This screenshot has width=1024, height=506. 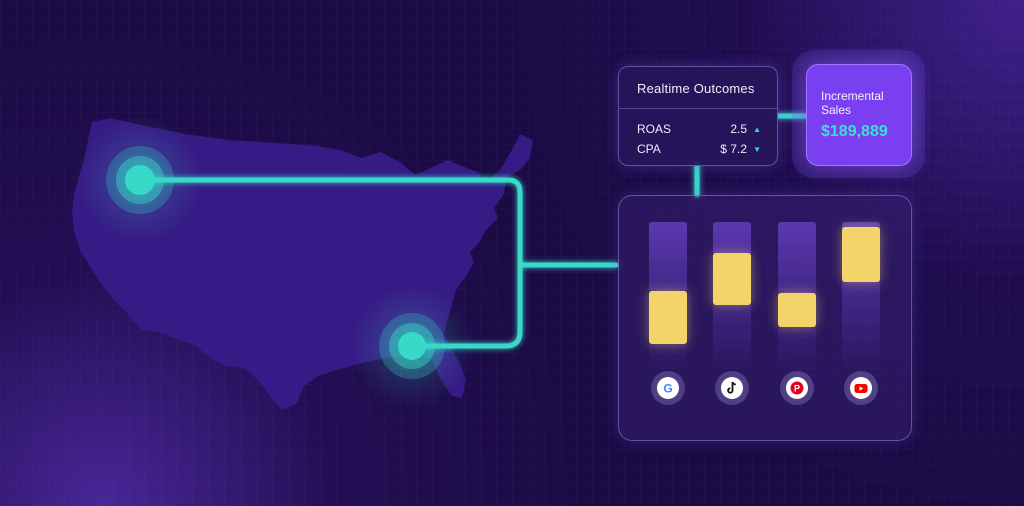 I want to click on youtube-icon, so click(x=861, y=388).